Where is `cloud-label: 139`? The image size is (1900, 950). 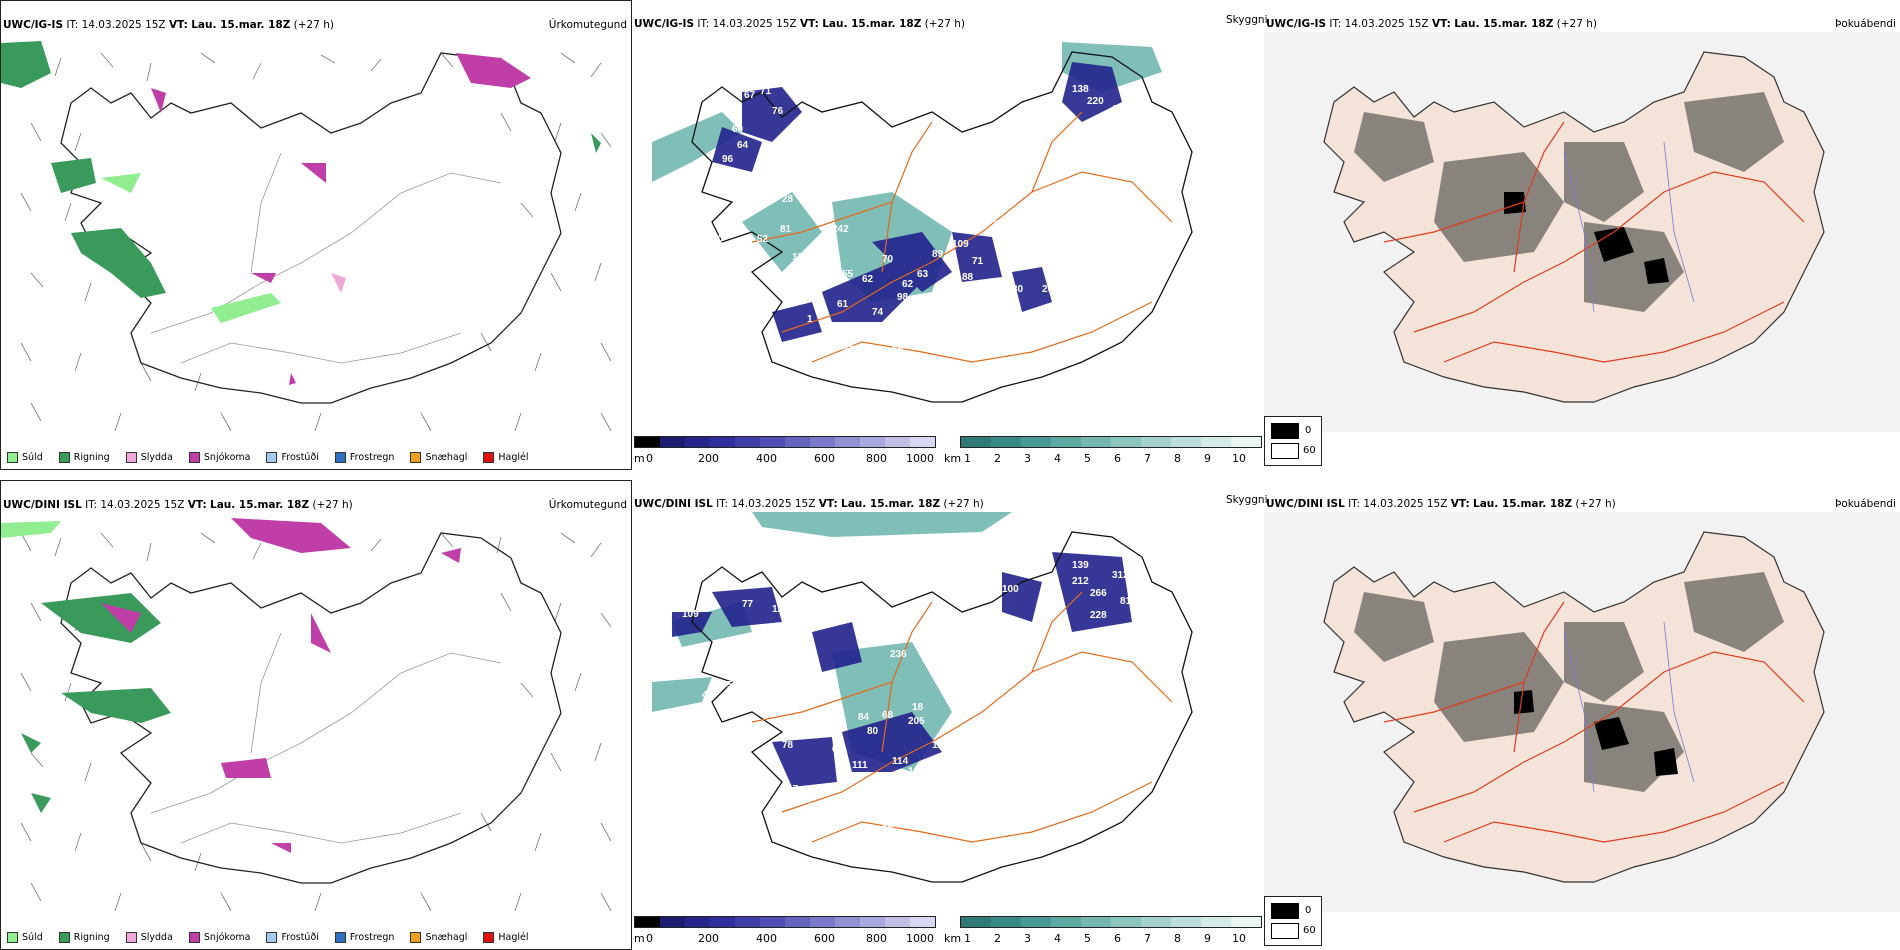
cloud-label: 139 is located at coordinates (1080, 565).